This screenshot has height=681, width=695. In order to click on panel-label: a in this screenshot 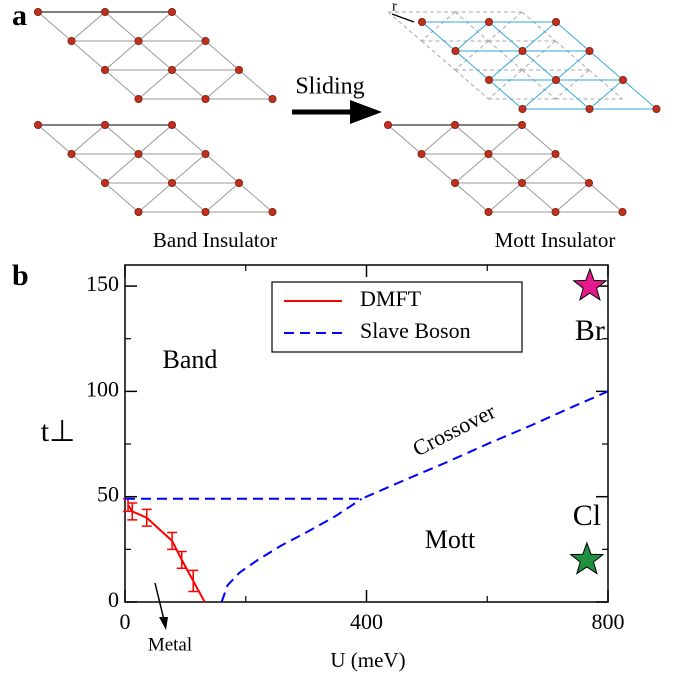, I will do `click(19, 16)`.